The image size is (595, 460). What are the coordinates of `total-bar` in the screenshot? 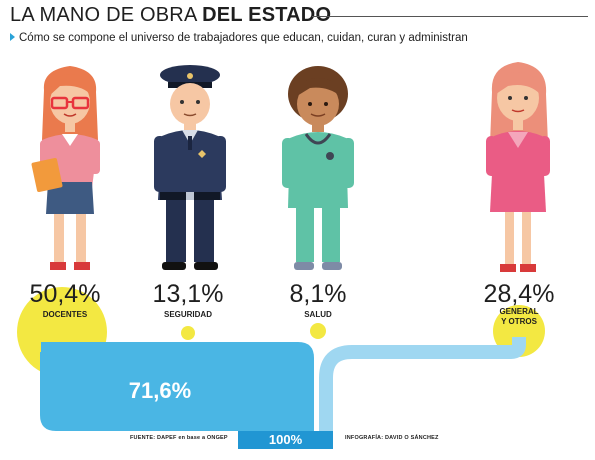 It's located at (285, 440).